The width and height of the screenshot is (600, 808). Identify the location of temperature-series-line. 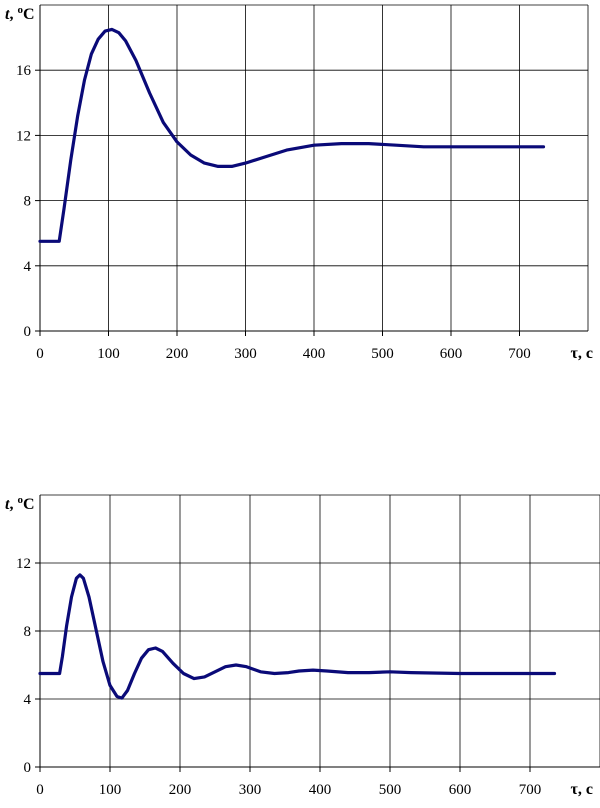
(297, 636).